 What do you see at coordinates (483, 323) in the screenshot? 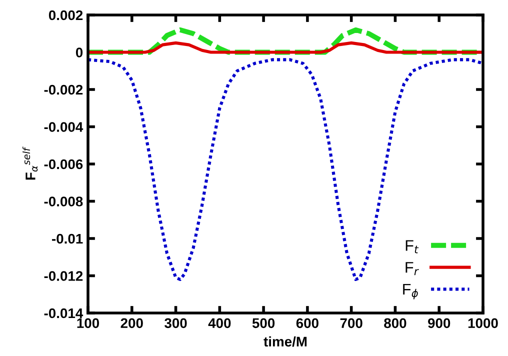
I see `x-tick-label: 1000` at bounding box center [483, 323].